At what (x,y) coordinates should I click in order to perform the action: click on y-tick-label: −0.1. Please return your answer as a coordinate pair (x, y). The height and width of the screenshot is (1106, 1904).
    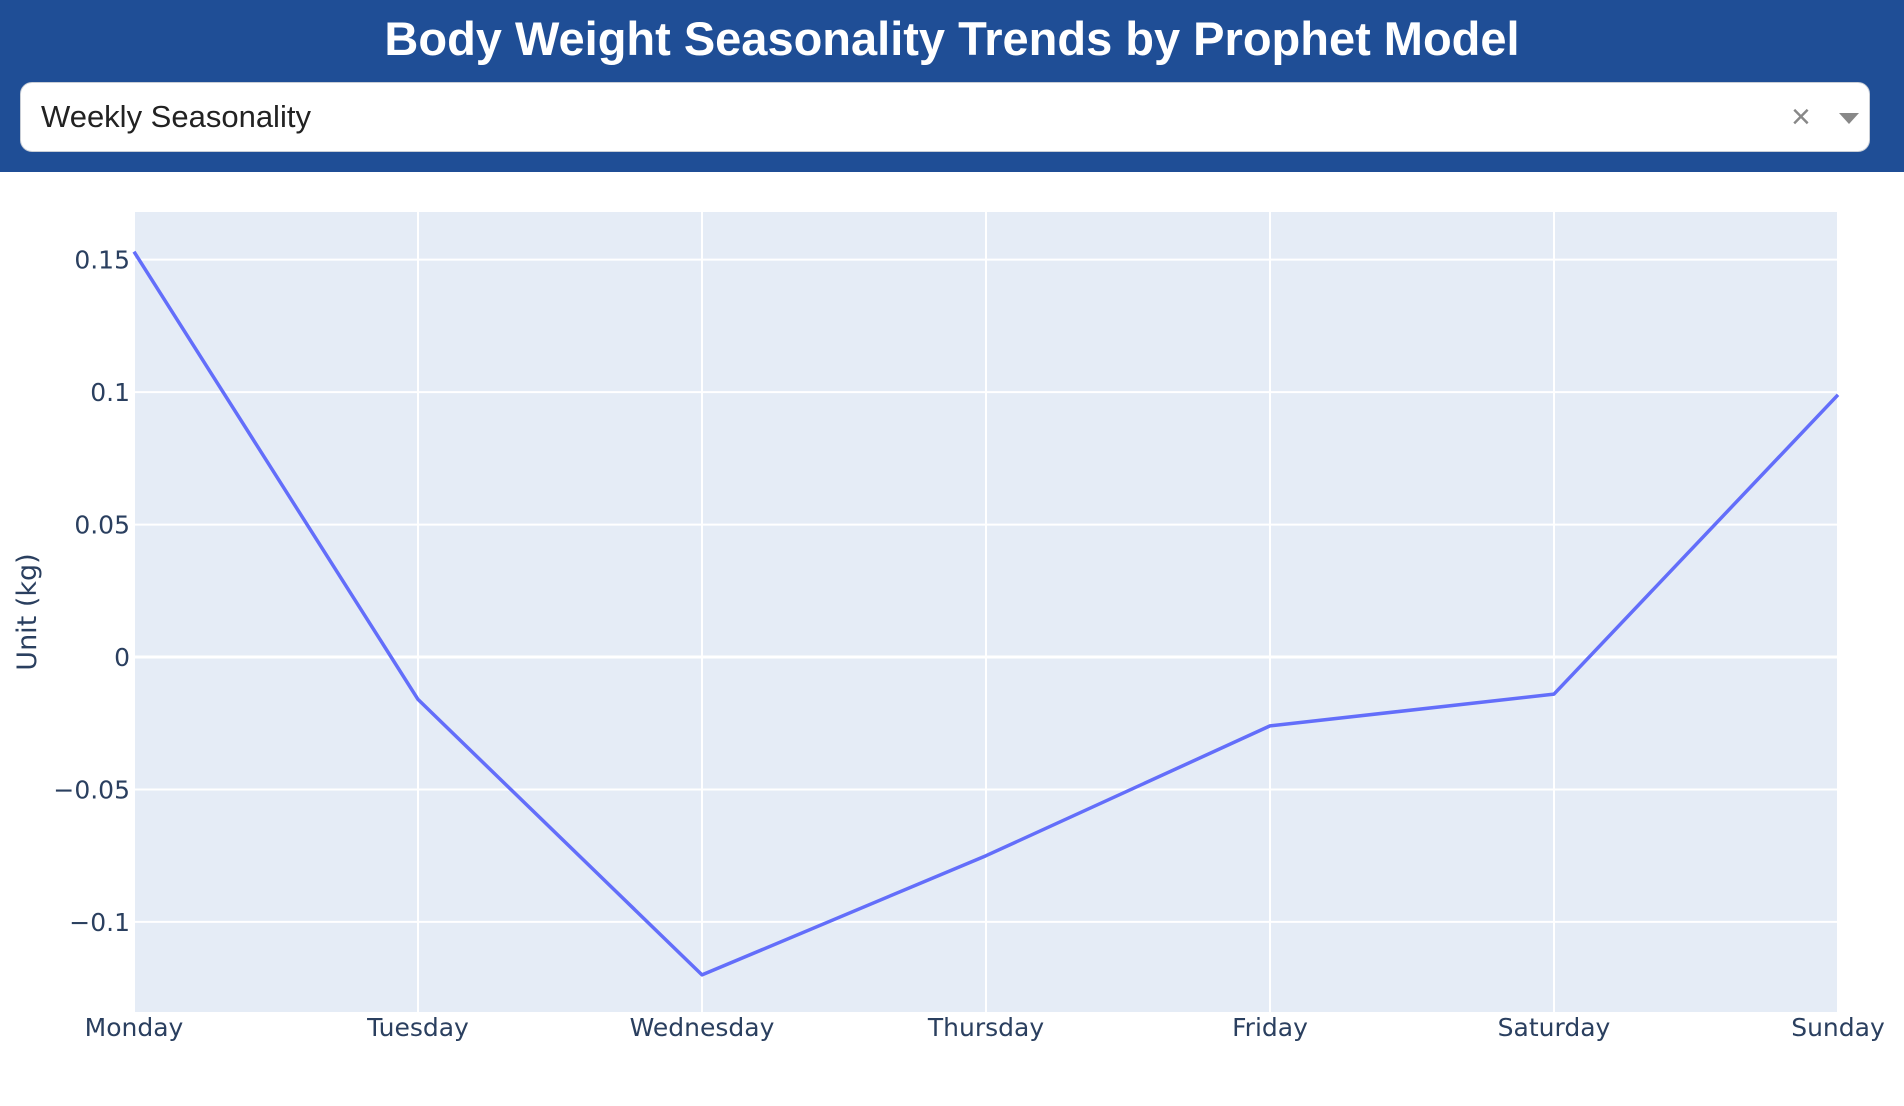
    Looking at the image, I should click on (99, 922).